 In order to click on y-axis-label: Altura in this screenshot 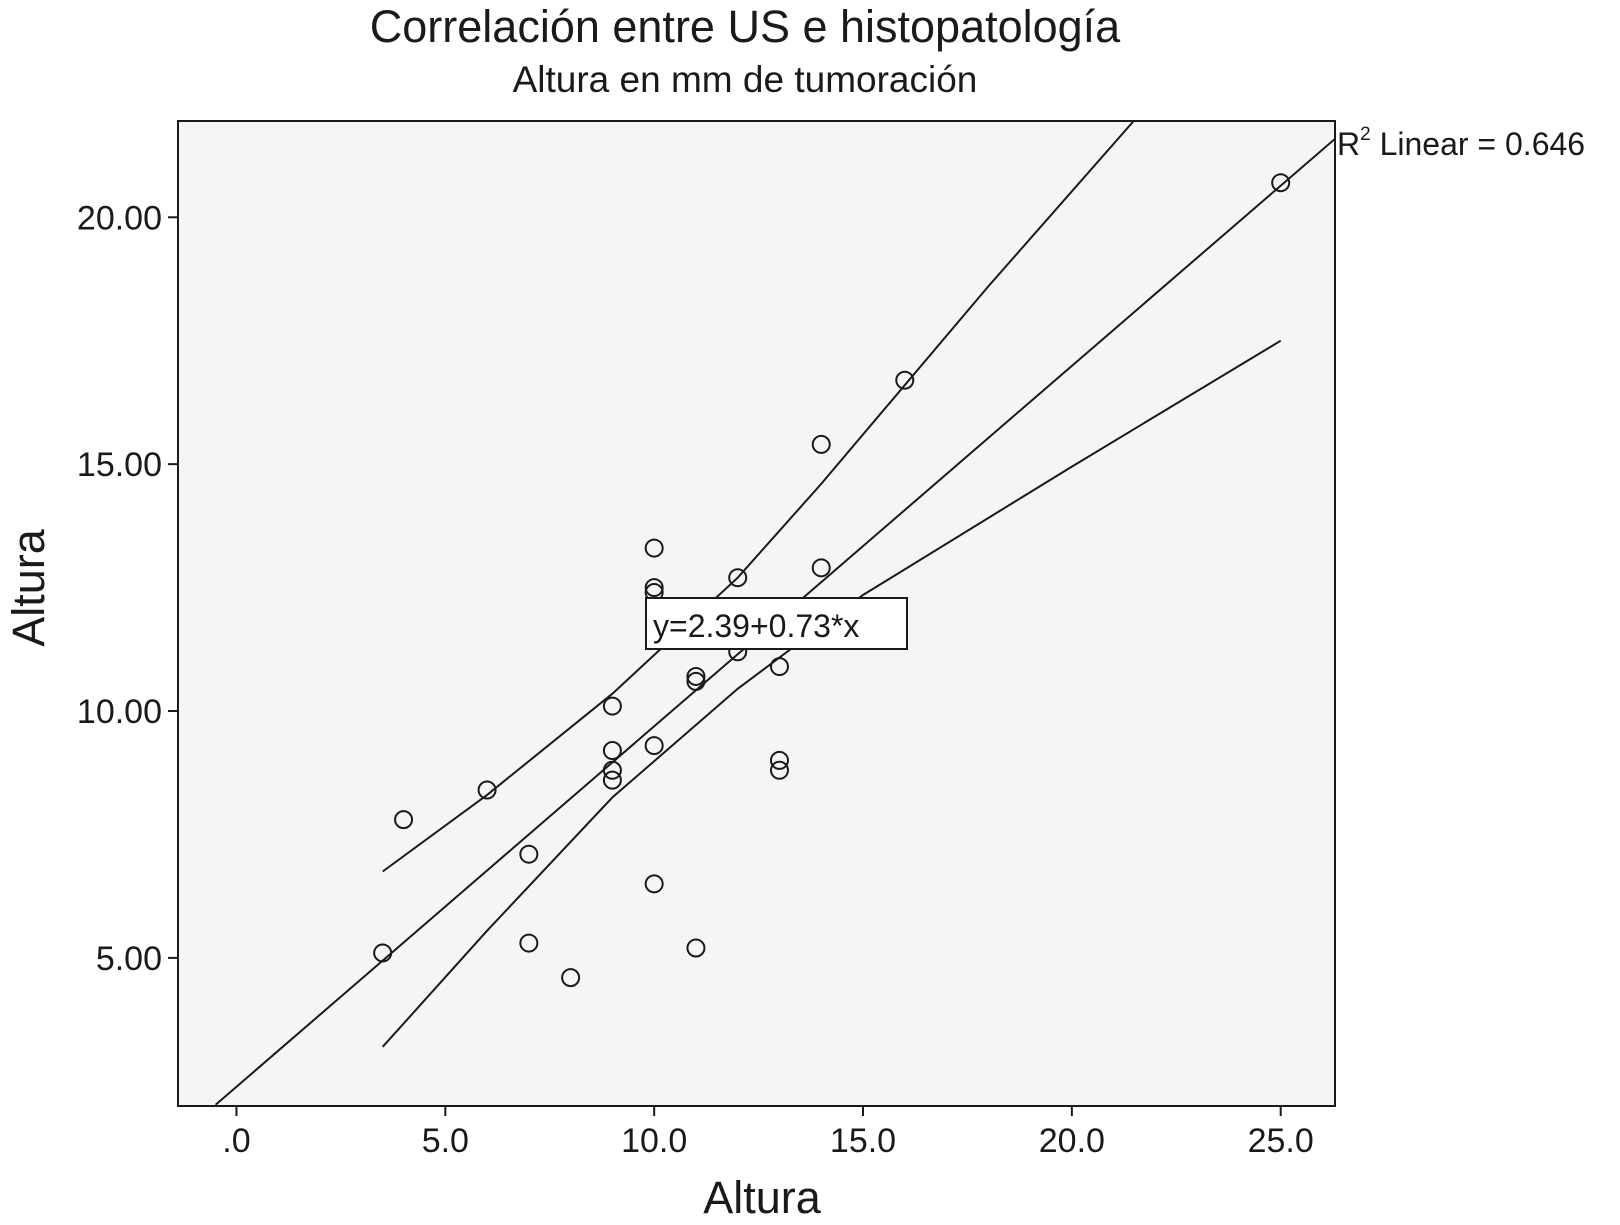, I will do `click(28, 587)`.